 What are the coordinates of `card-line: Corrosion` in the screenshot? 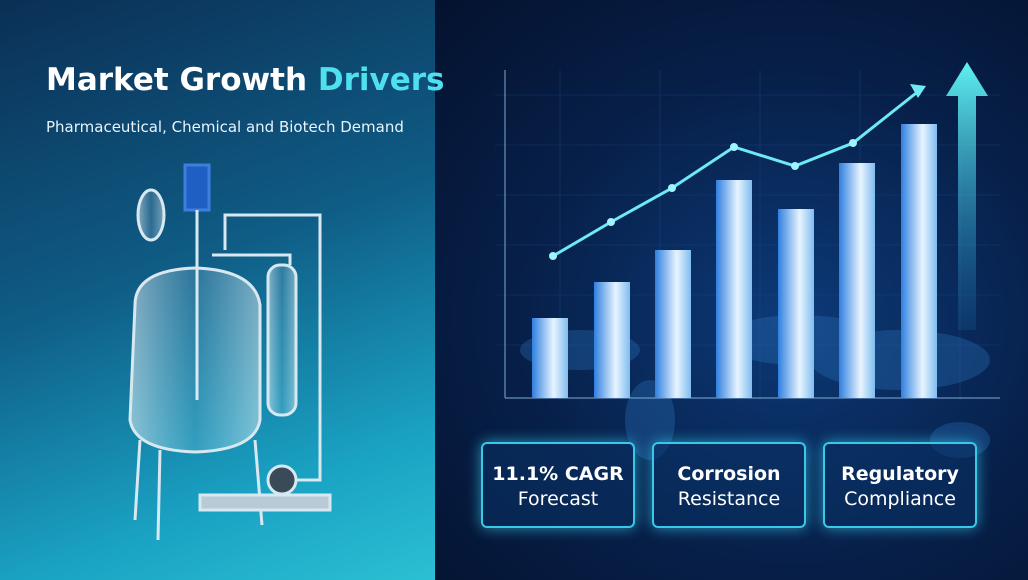 It's located at (729, 474).